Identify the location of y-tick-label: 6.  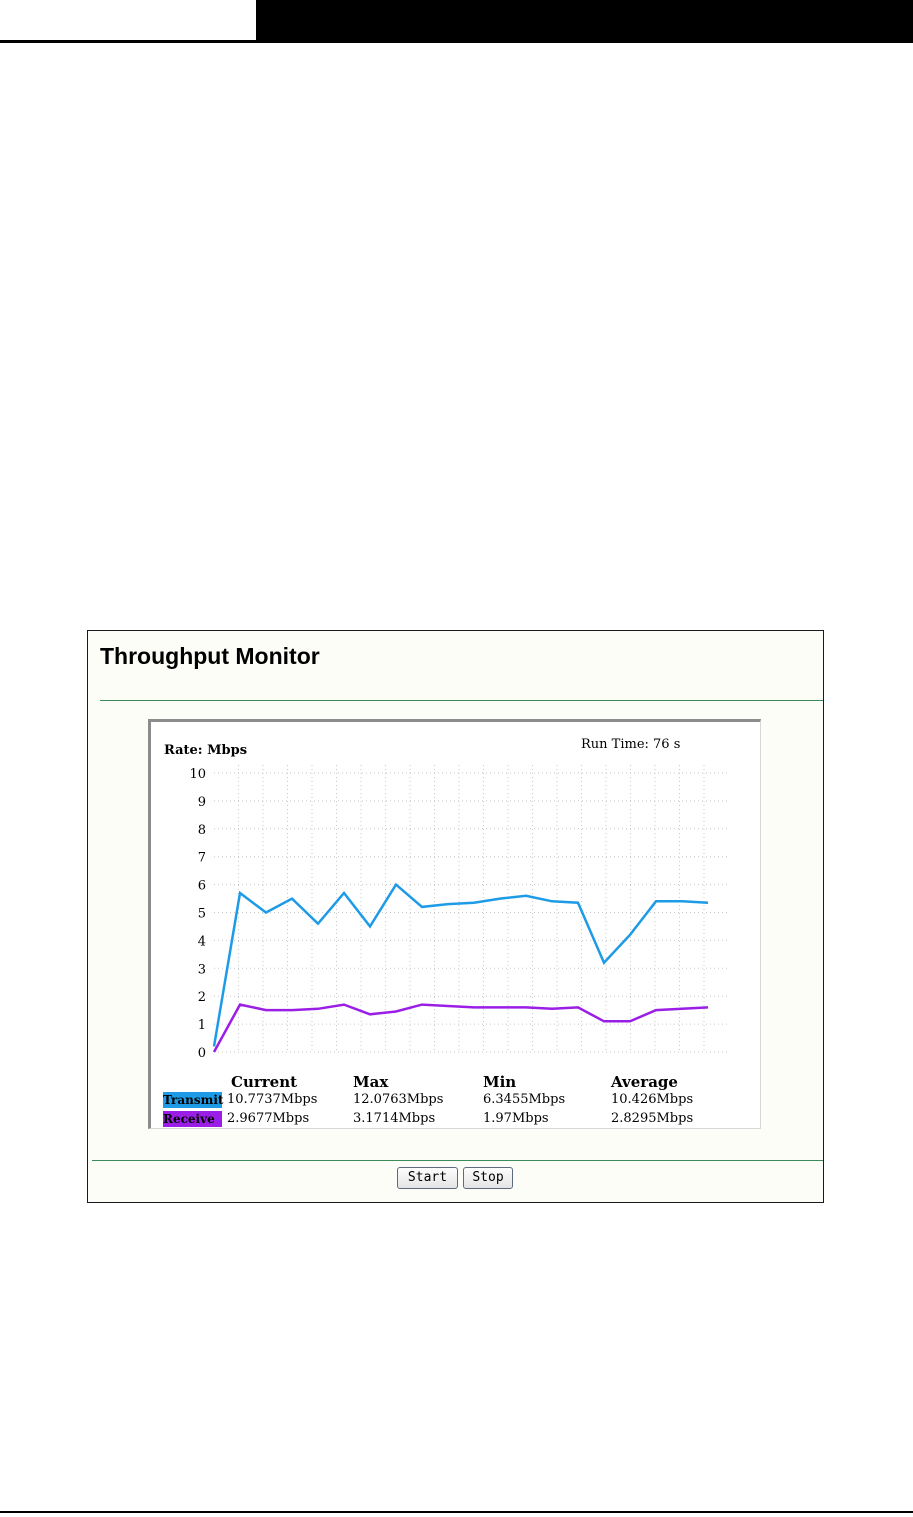
(202, 886).